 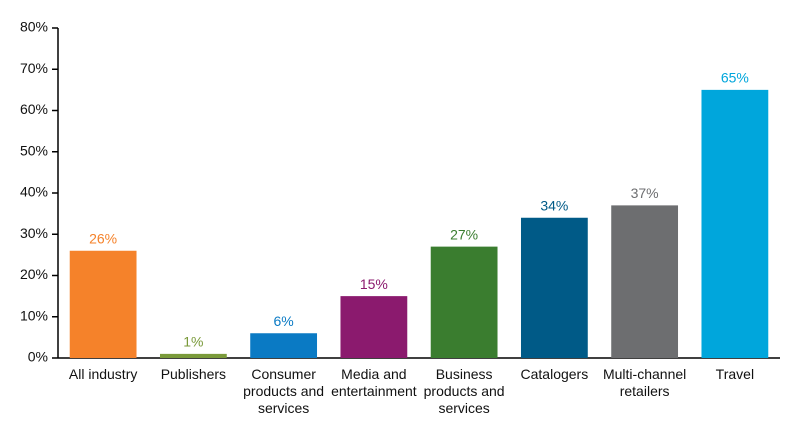 I want to click on value-label: 1%, so click(x=193, y=342).